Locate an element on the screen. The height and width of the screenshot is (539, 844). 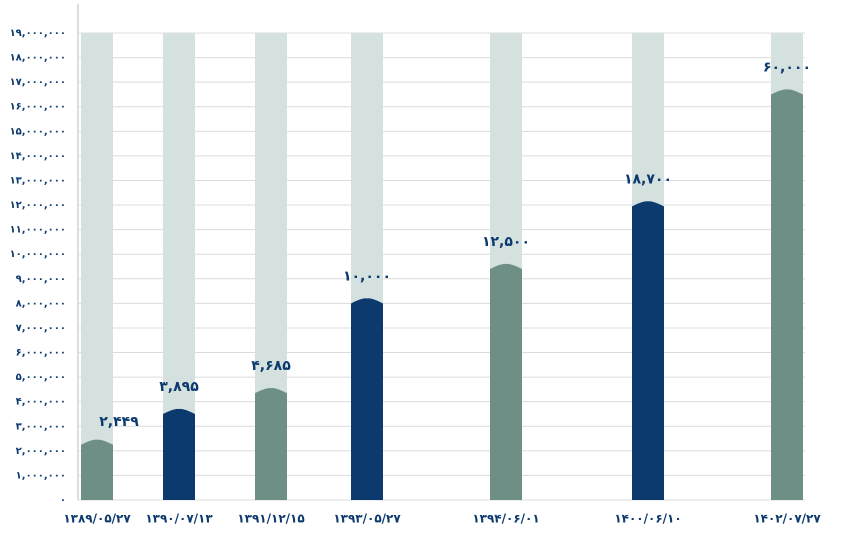
x-tick-label: ۱۳۸۹/۰۵/۲۷ is located at coordinates (97, 519).